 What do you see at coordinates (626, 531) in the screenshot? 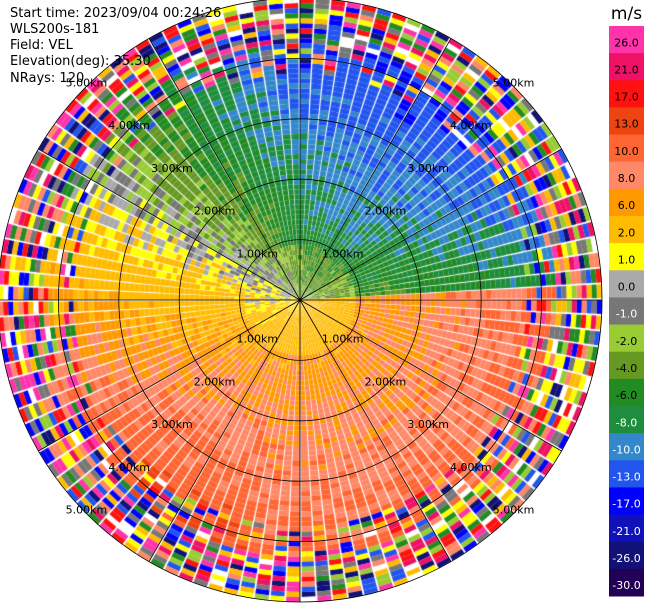
I see `colorbar-tick-label: -21.0` at bounding box center [626, 531].